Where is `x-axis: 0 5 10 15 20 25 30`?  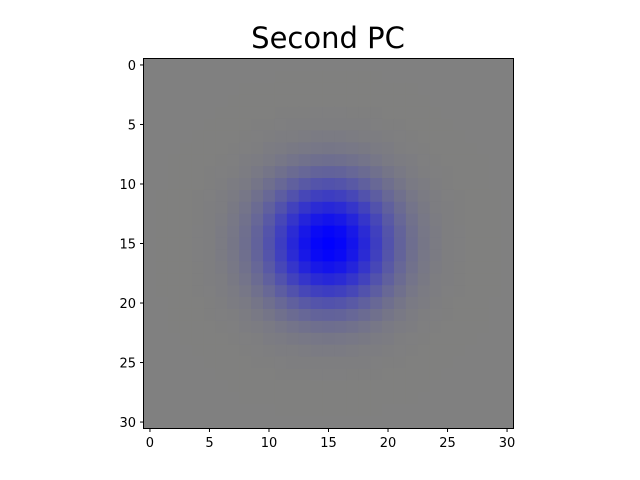 x-axis: 0 5 10 15 20 25 30 is located at coordinates (330, 439).